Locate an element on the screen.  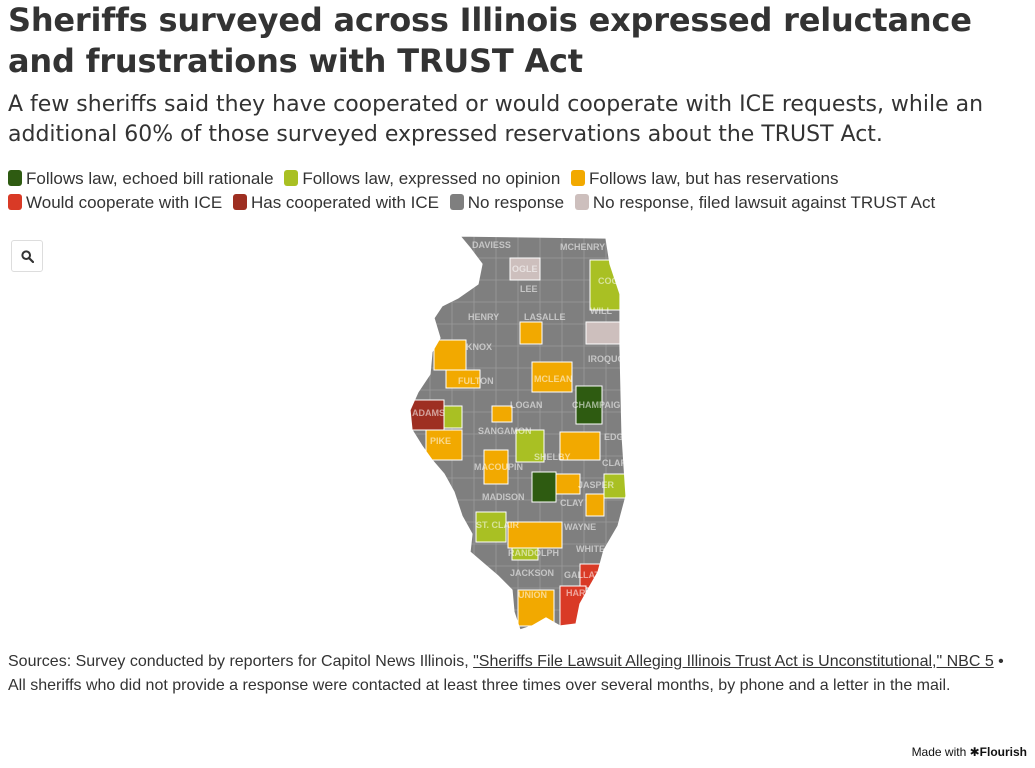
county-label: SANGAMON is located at coordinates (505, 431).